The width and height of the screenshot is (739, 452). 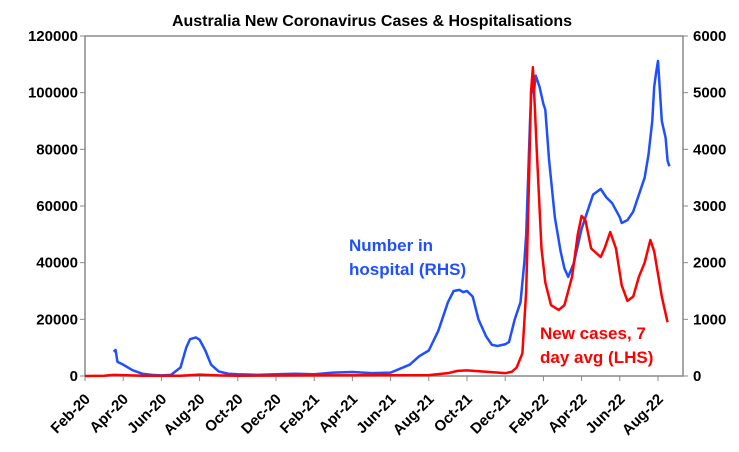 What do you see at coordinates (407, 269) in the screenshot?
I see `annotation-hospital-line2: hospital (RHS)` at bounding box center [407, 269].